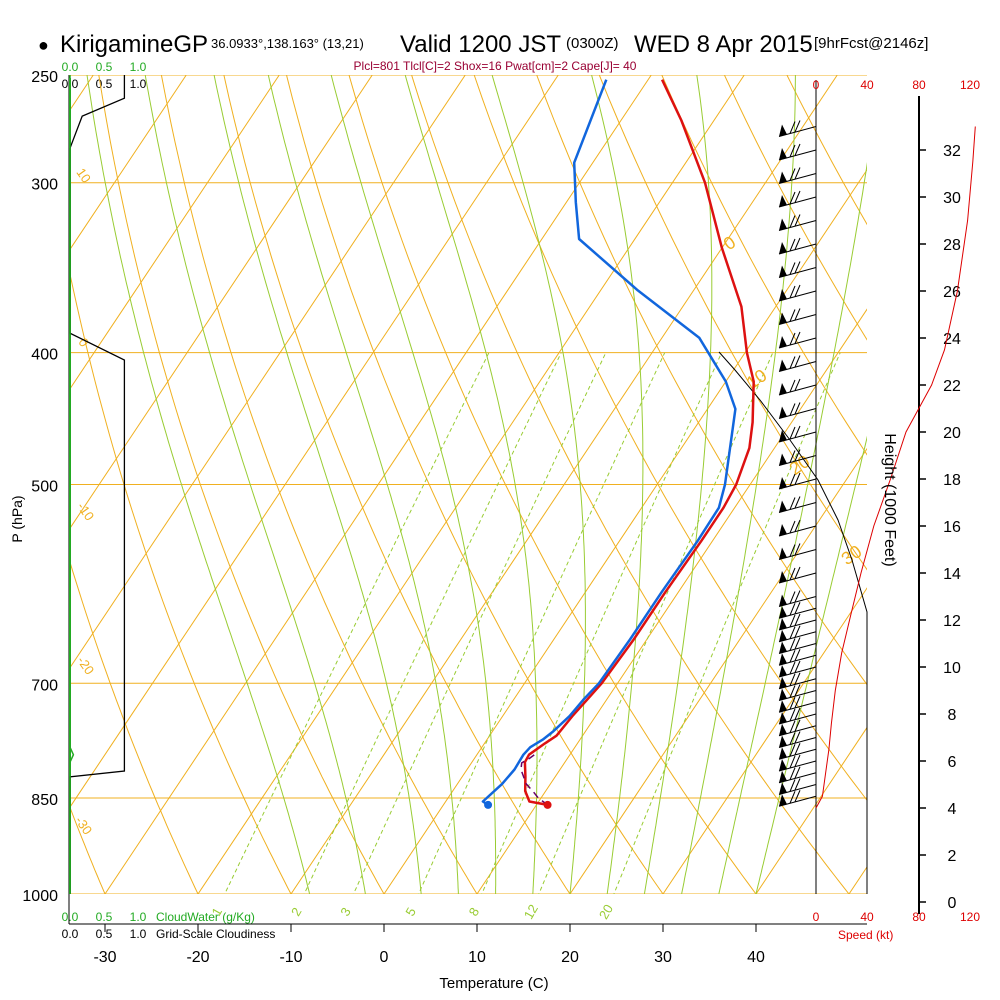 The image size is (1000, 1000). Describe the element at coordinates (480, 44) in the screenshot. I see `valid-time: Valid 1200 JST` at that location.